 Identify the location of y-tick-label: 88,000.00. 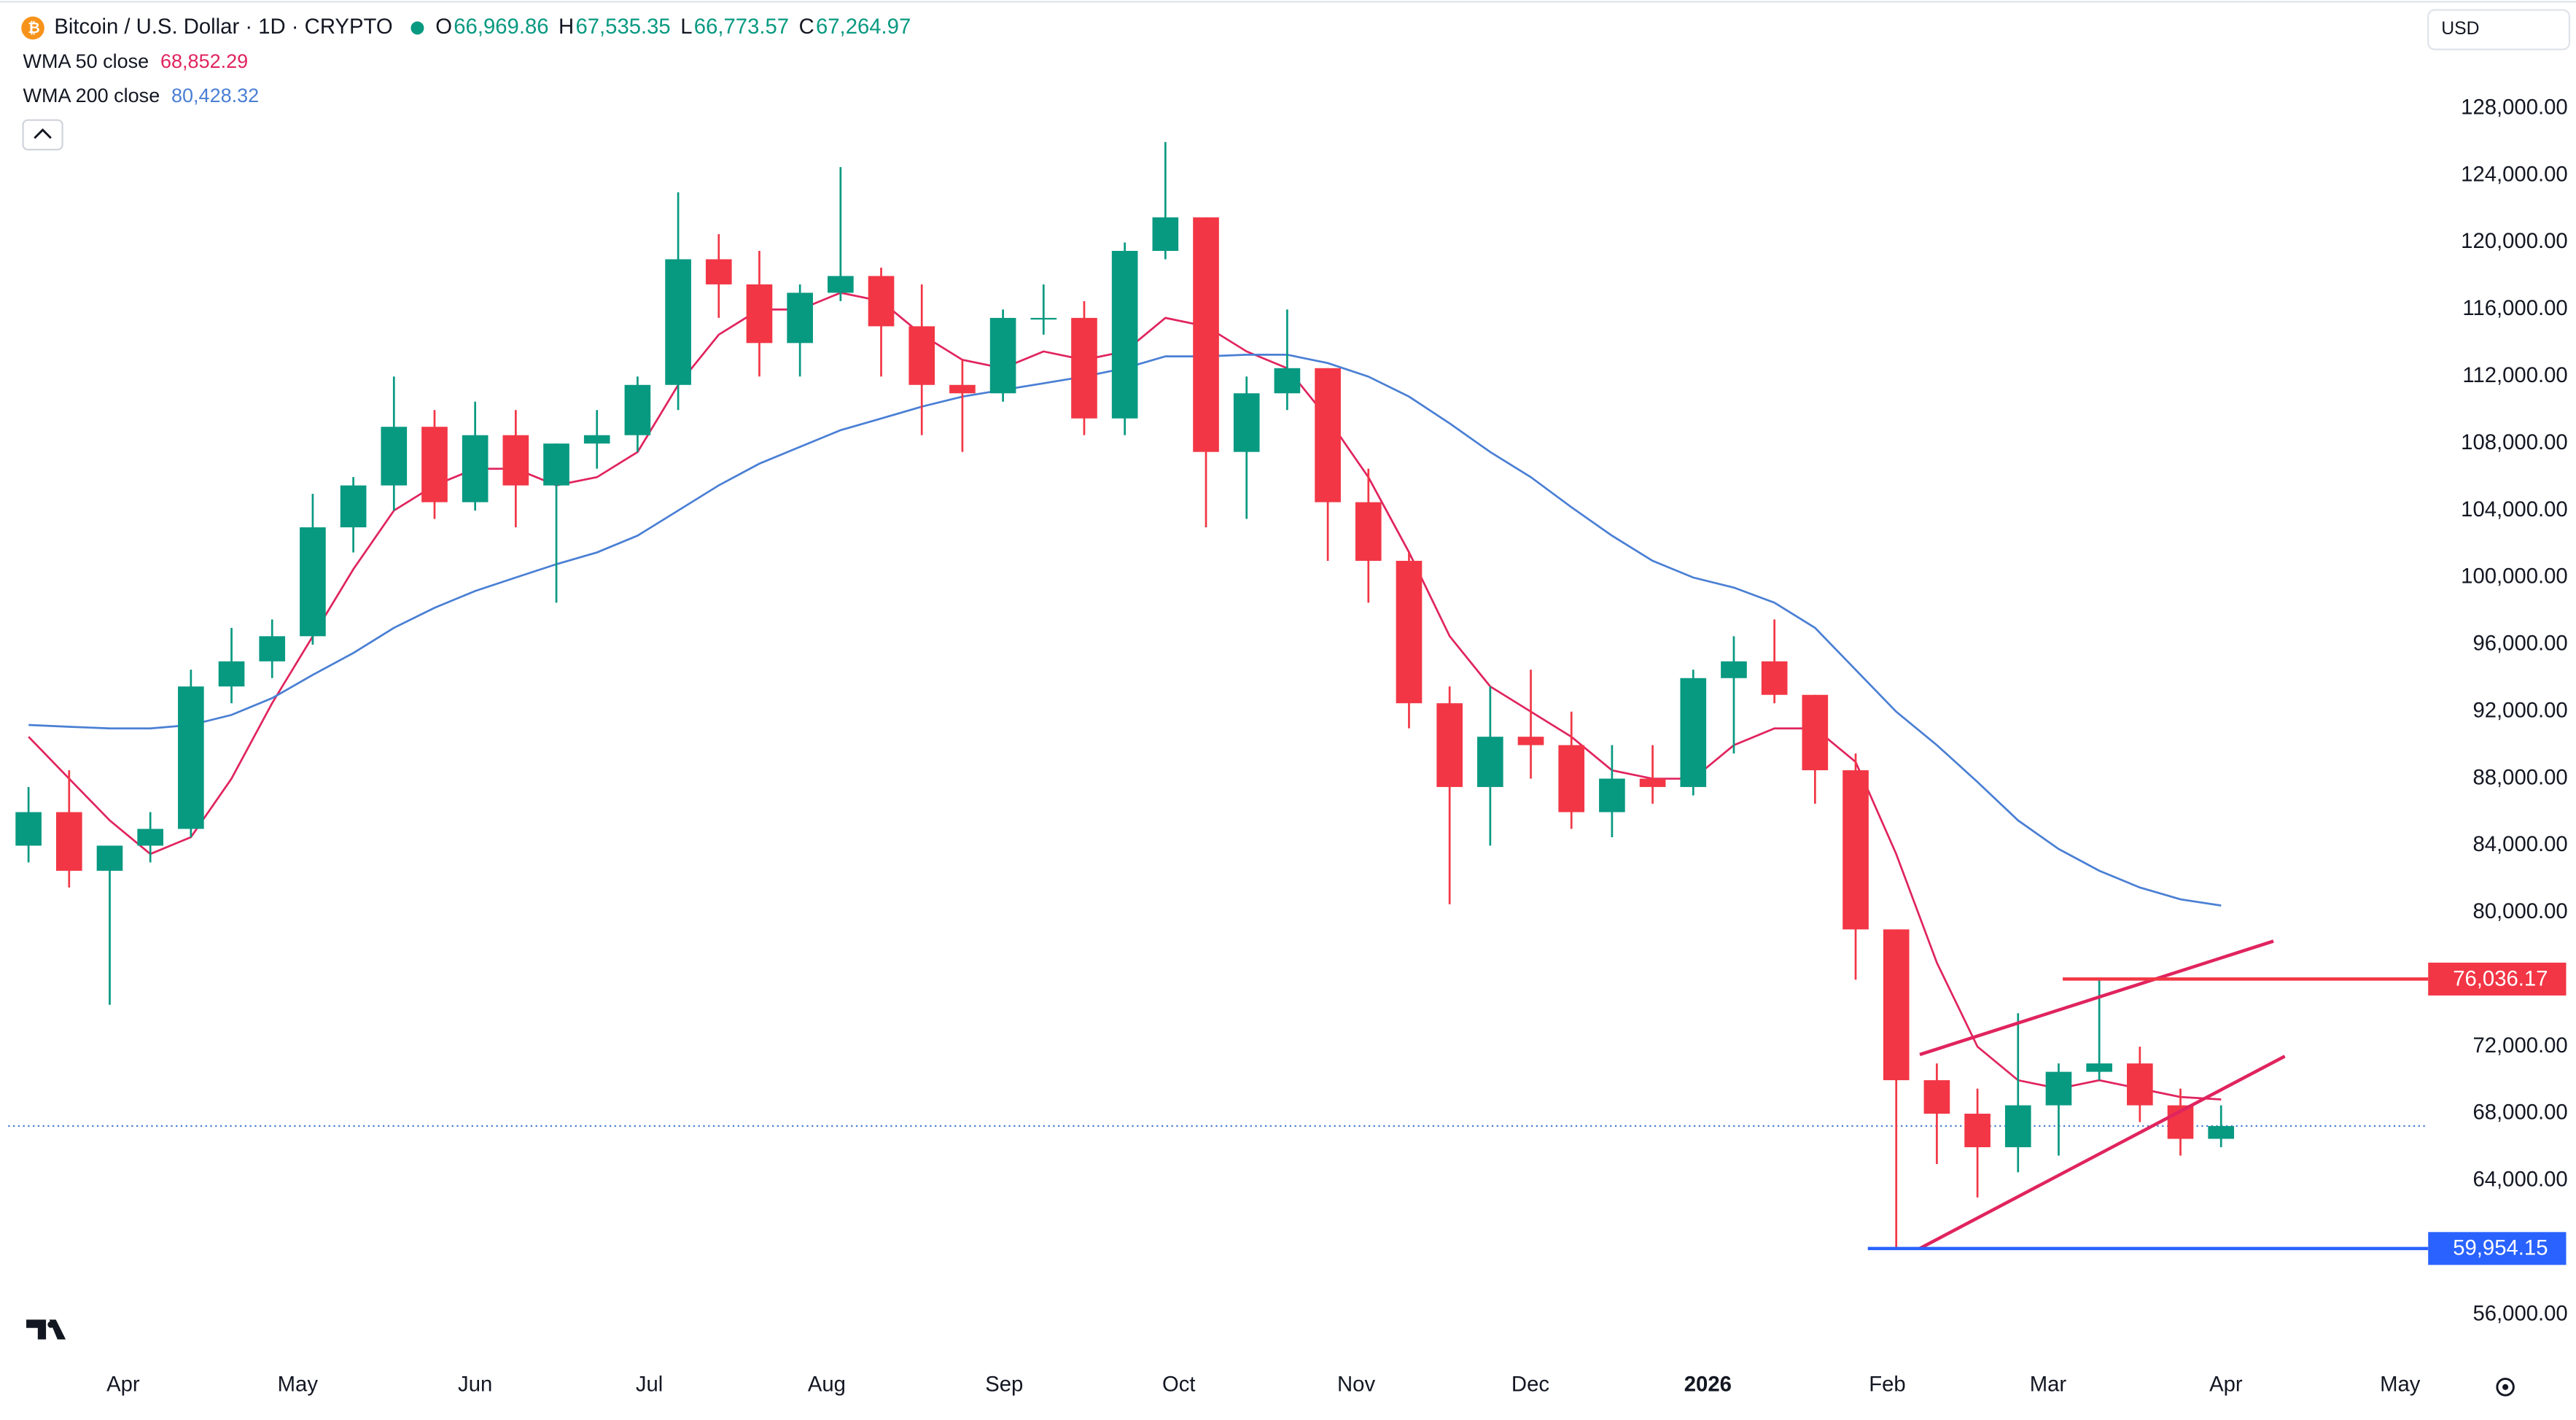
(2519, 777).